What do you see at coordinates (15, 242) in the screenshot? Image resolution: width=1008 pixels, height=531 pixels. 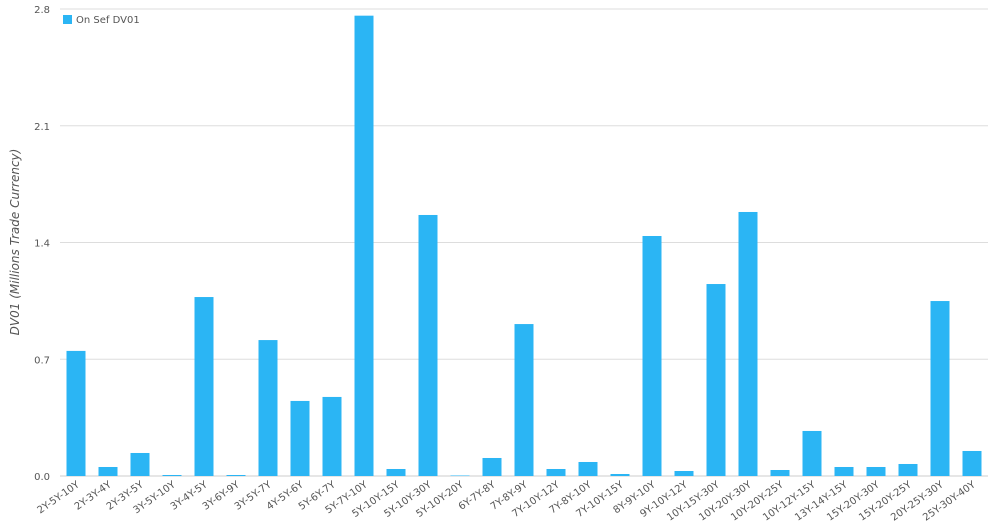 I see `y-axis-title: DV01 (Millions Trade Currency)` at bounding box center [15, 242].